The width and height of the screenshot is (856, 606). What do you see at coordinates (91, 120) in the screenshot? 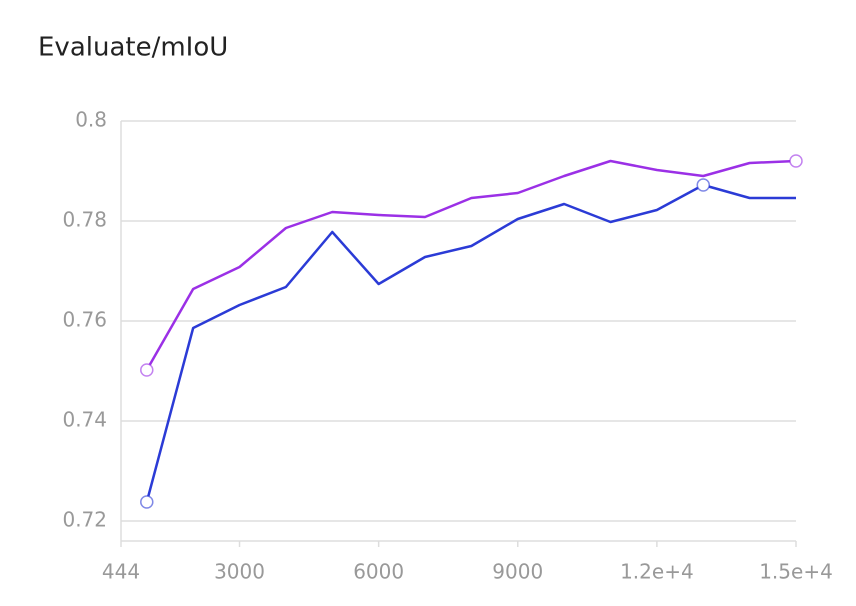
I see `y-tick-label: 0.8` at bounding box center [91, 120].